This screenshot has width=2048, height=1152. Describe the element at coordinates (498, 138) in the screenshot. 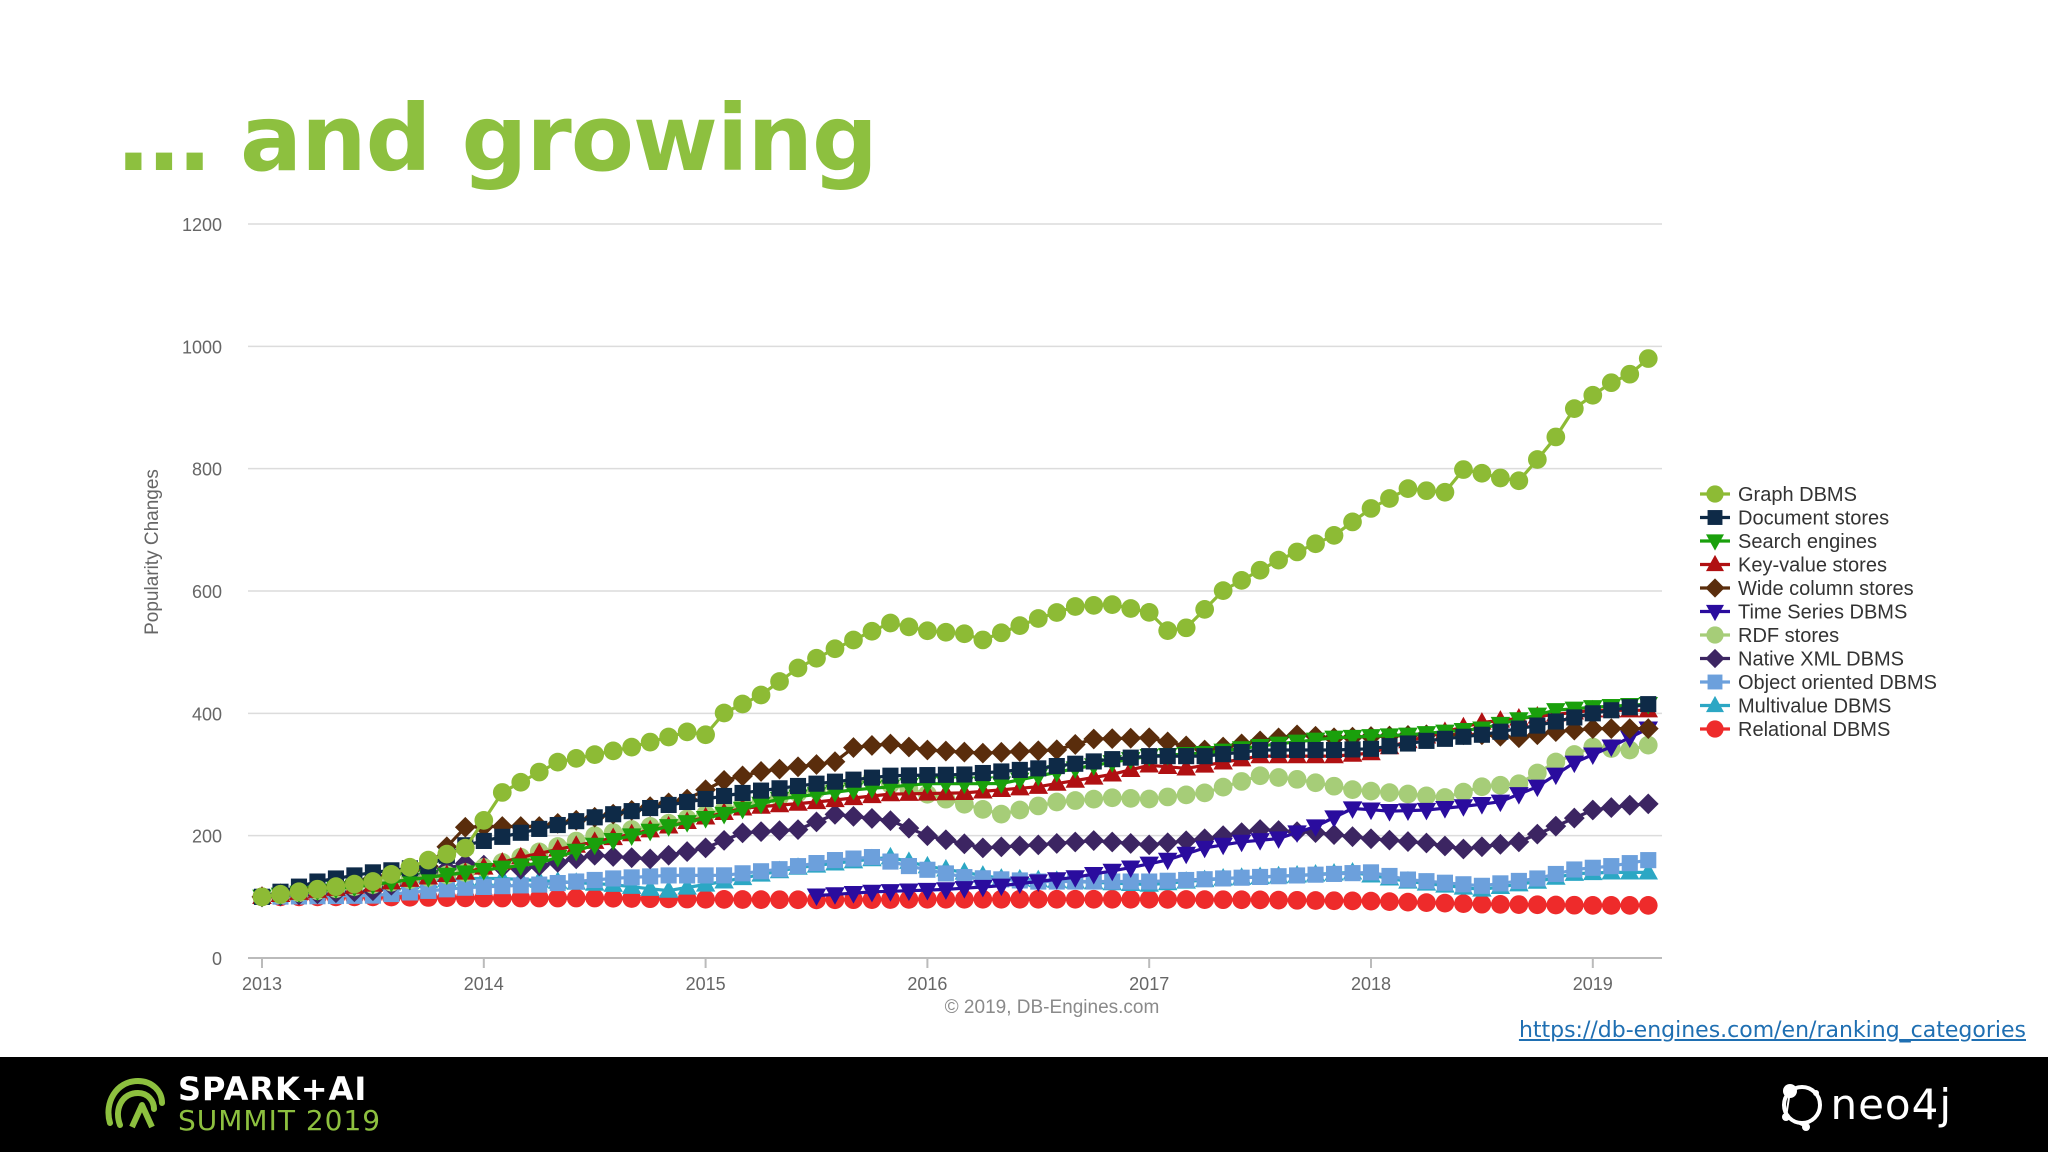

I see `slide-title: … and growing` at that location.